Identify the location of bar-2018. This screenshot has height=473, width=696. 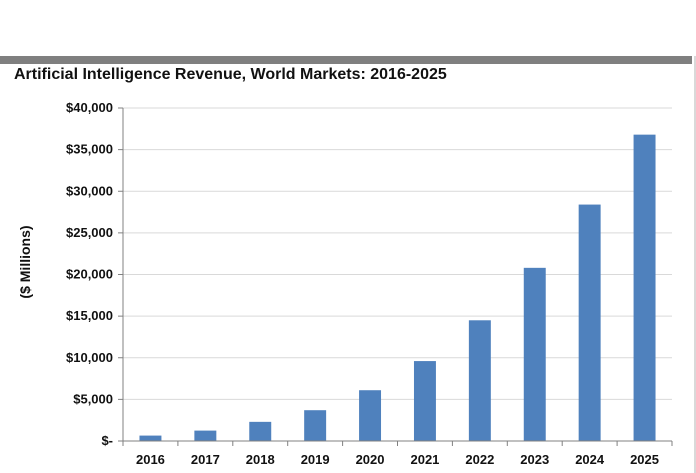
(260, 431).